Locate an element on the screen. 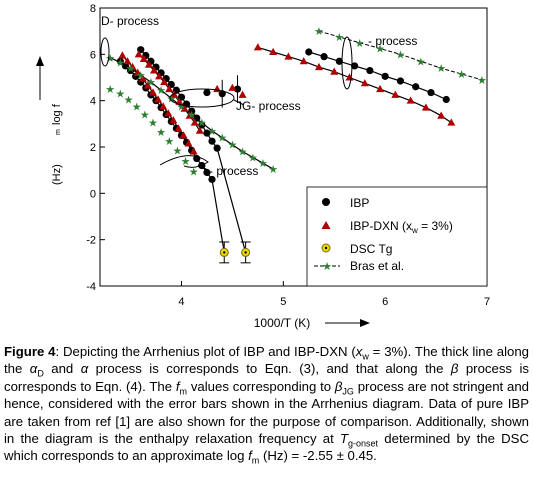 This screenshot has width=533, height=493. annotation-ellipses is located at coordinates (226, 103).